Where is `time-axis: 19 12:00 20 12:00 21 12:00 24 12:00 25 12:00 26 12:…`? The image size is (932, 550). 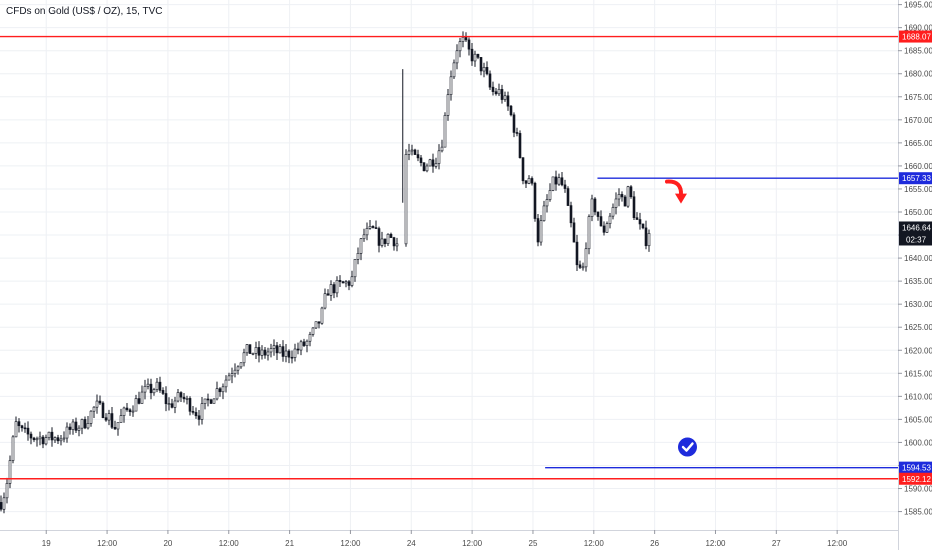
time-axis: 19 12:00 20 12:00 21 12:00 24 12:00 25 12:00 26 12:… is located at coordinates (449, 539).